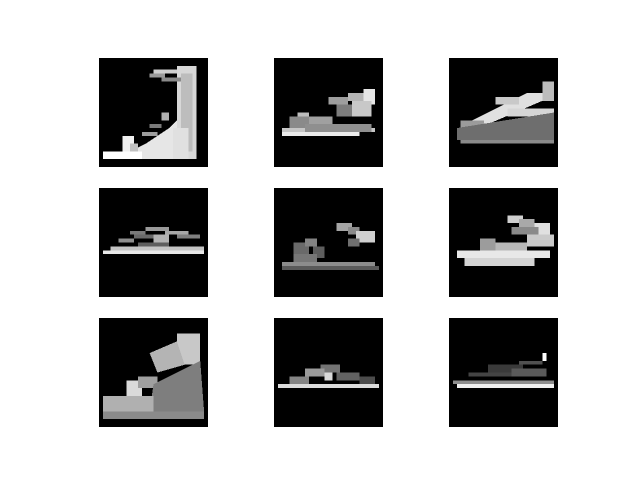 Image resolution: width=640 pixels, height=480 pixels. I want to click on flat-sandal-icon, so click(153, 242).